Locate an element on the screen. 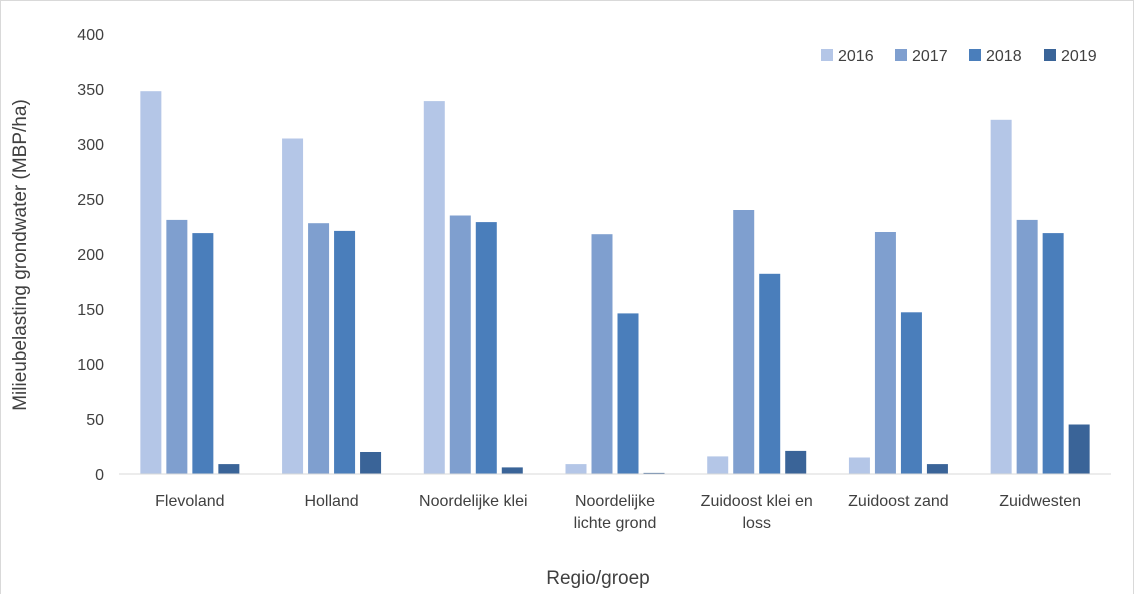 This screenshot has height=600, width=1134. y-tick-label: 150 is located at coordinates (90, 310).